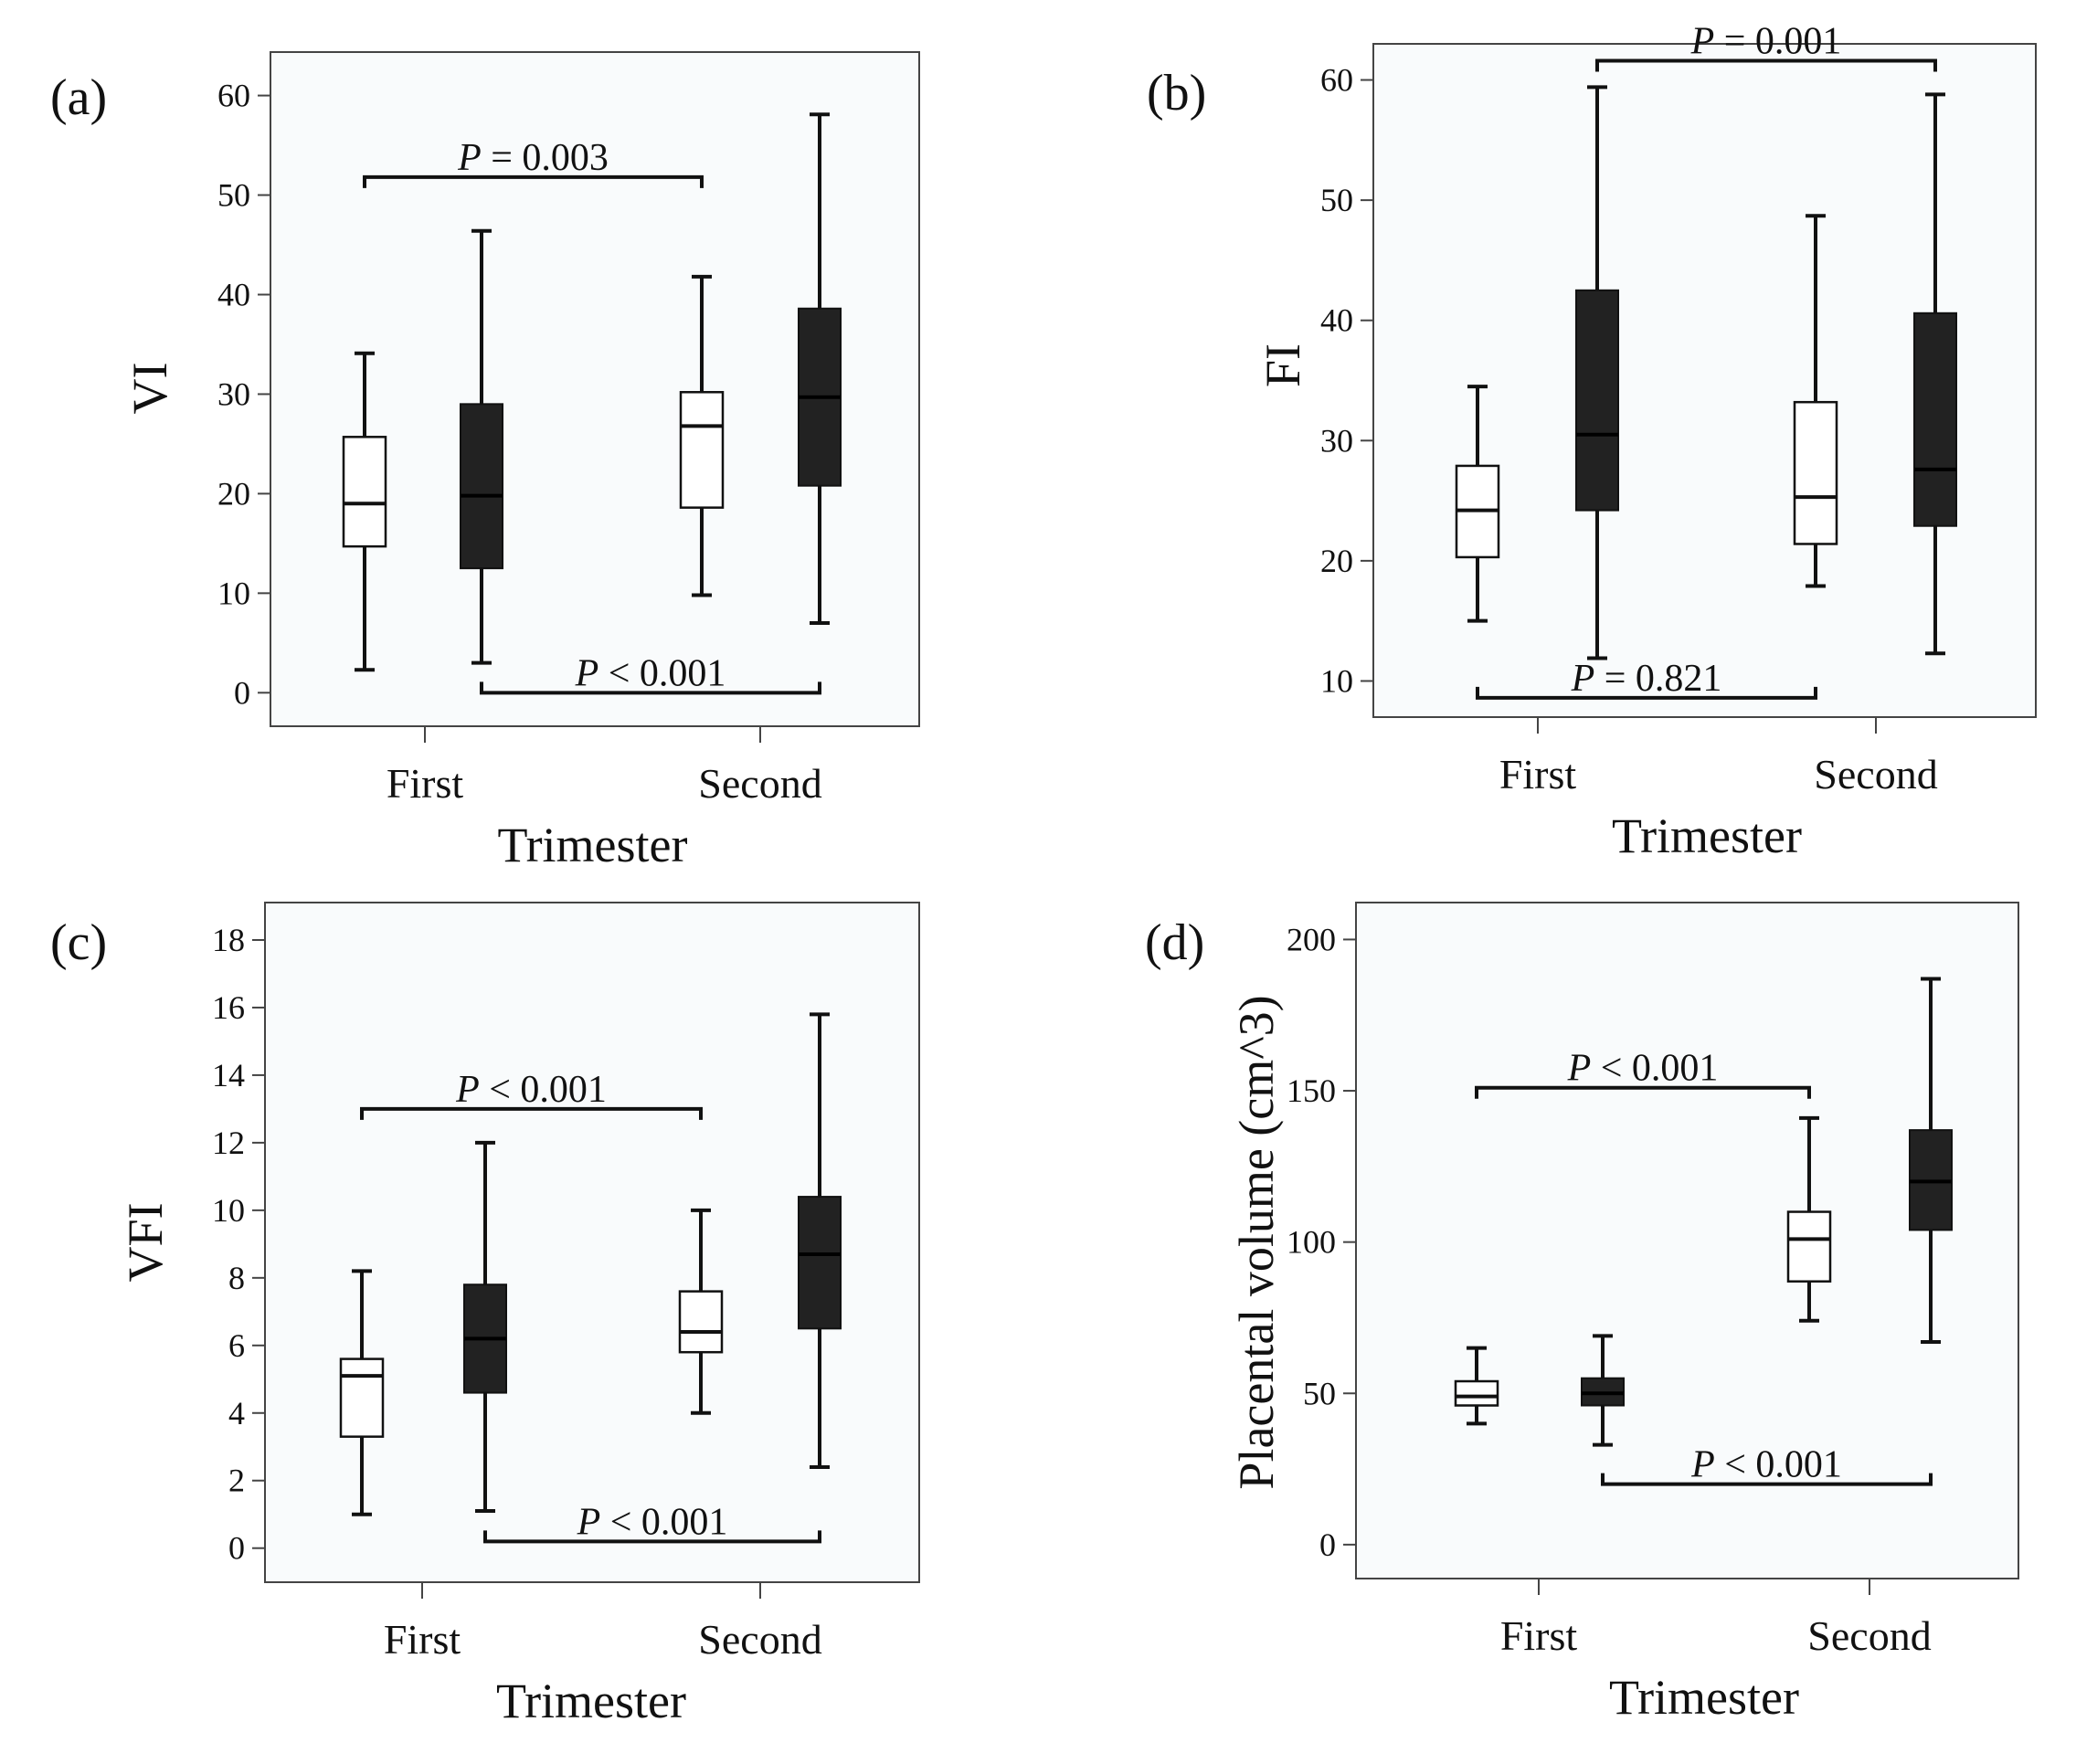  Describe the element at coordinates (1311, 1242) in the screenshot. I see `y-tick-label: 100` at that location.